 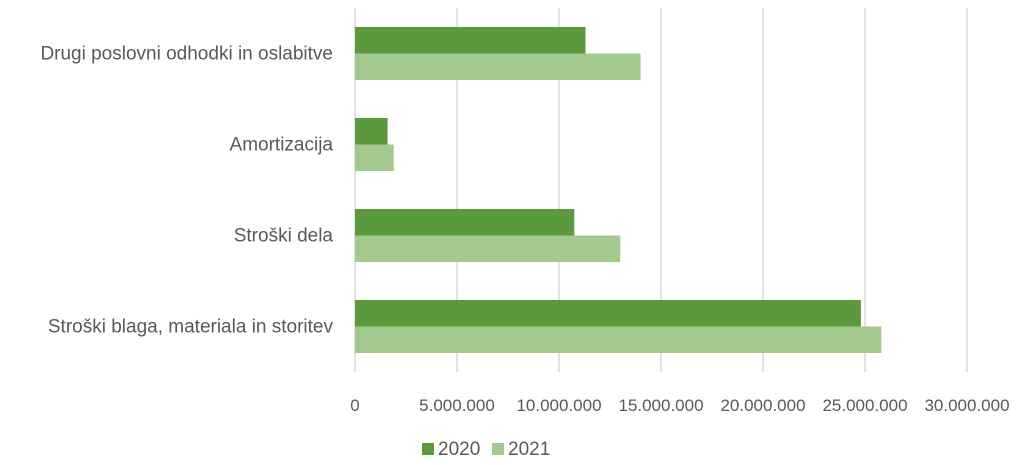 I want to click on x-tick-label: 20.000.000, so click(x=762, y=405).